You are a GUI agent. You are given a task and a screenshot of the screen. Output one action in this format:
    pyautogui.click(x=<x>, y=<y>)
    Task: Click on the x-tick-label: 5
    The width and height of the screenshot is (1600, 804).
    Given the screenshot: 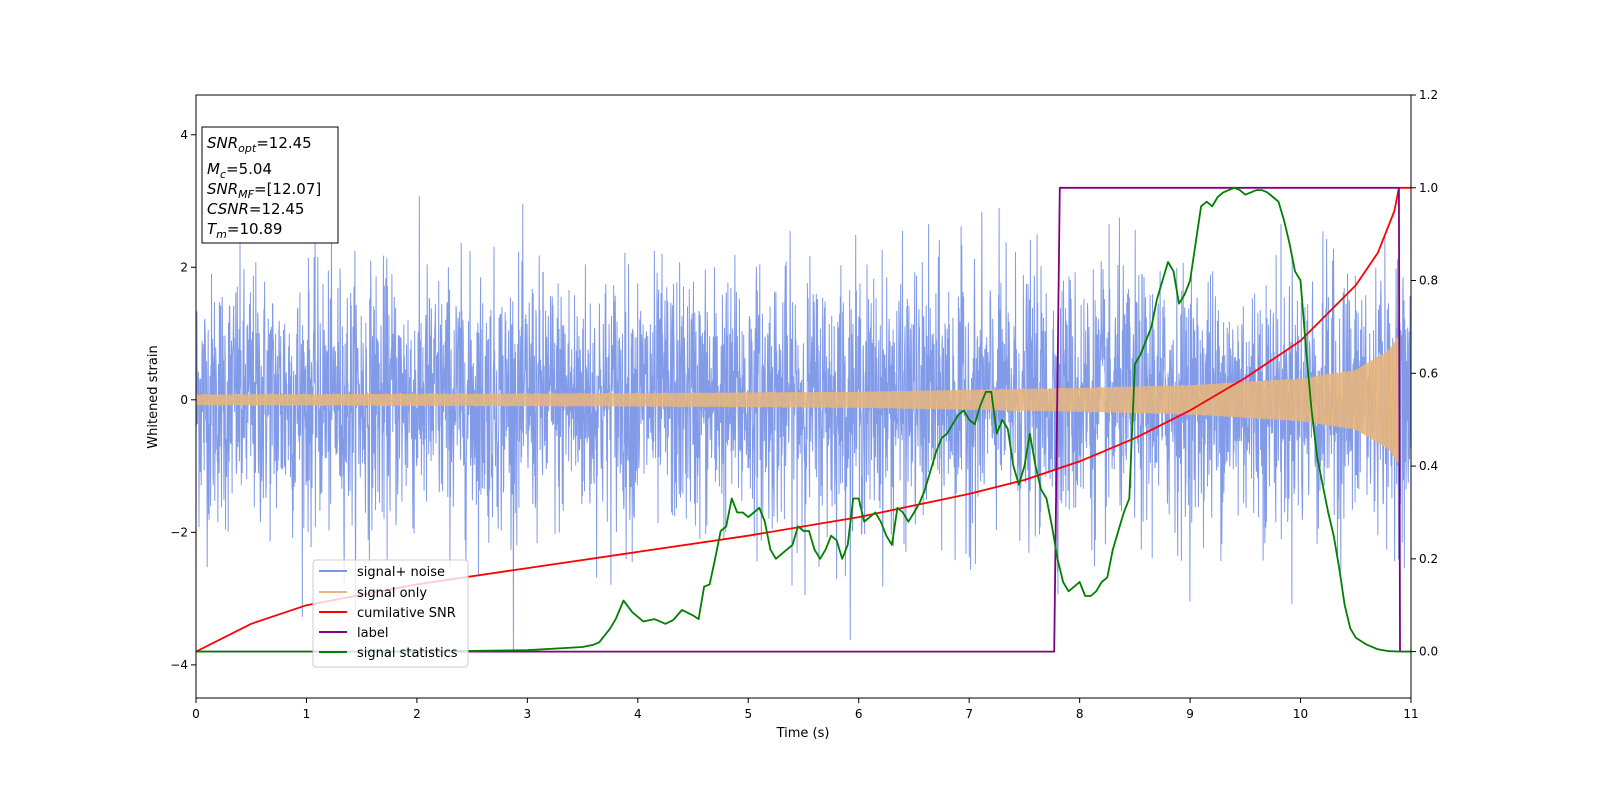 What is the action you would take?
    pyautogui.click(x=748, y=714)
    